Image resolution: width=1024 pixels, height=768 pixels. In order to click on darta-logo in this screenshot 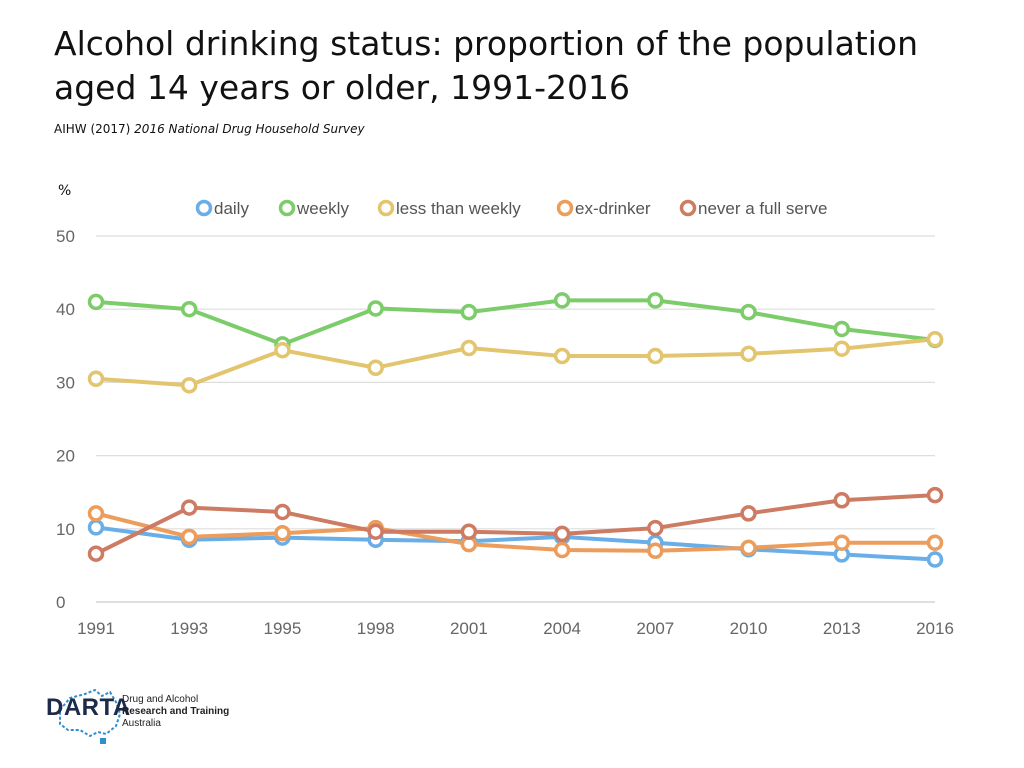, I will do `click(90, 716)`.